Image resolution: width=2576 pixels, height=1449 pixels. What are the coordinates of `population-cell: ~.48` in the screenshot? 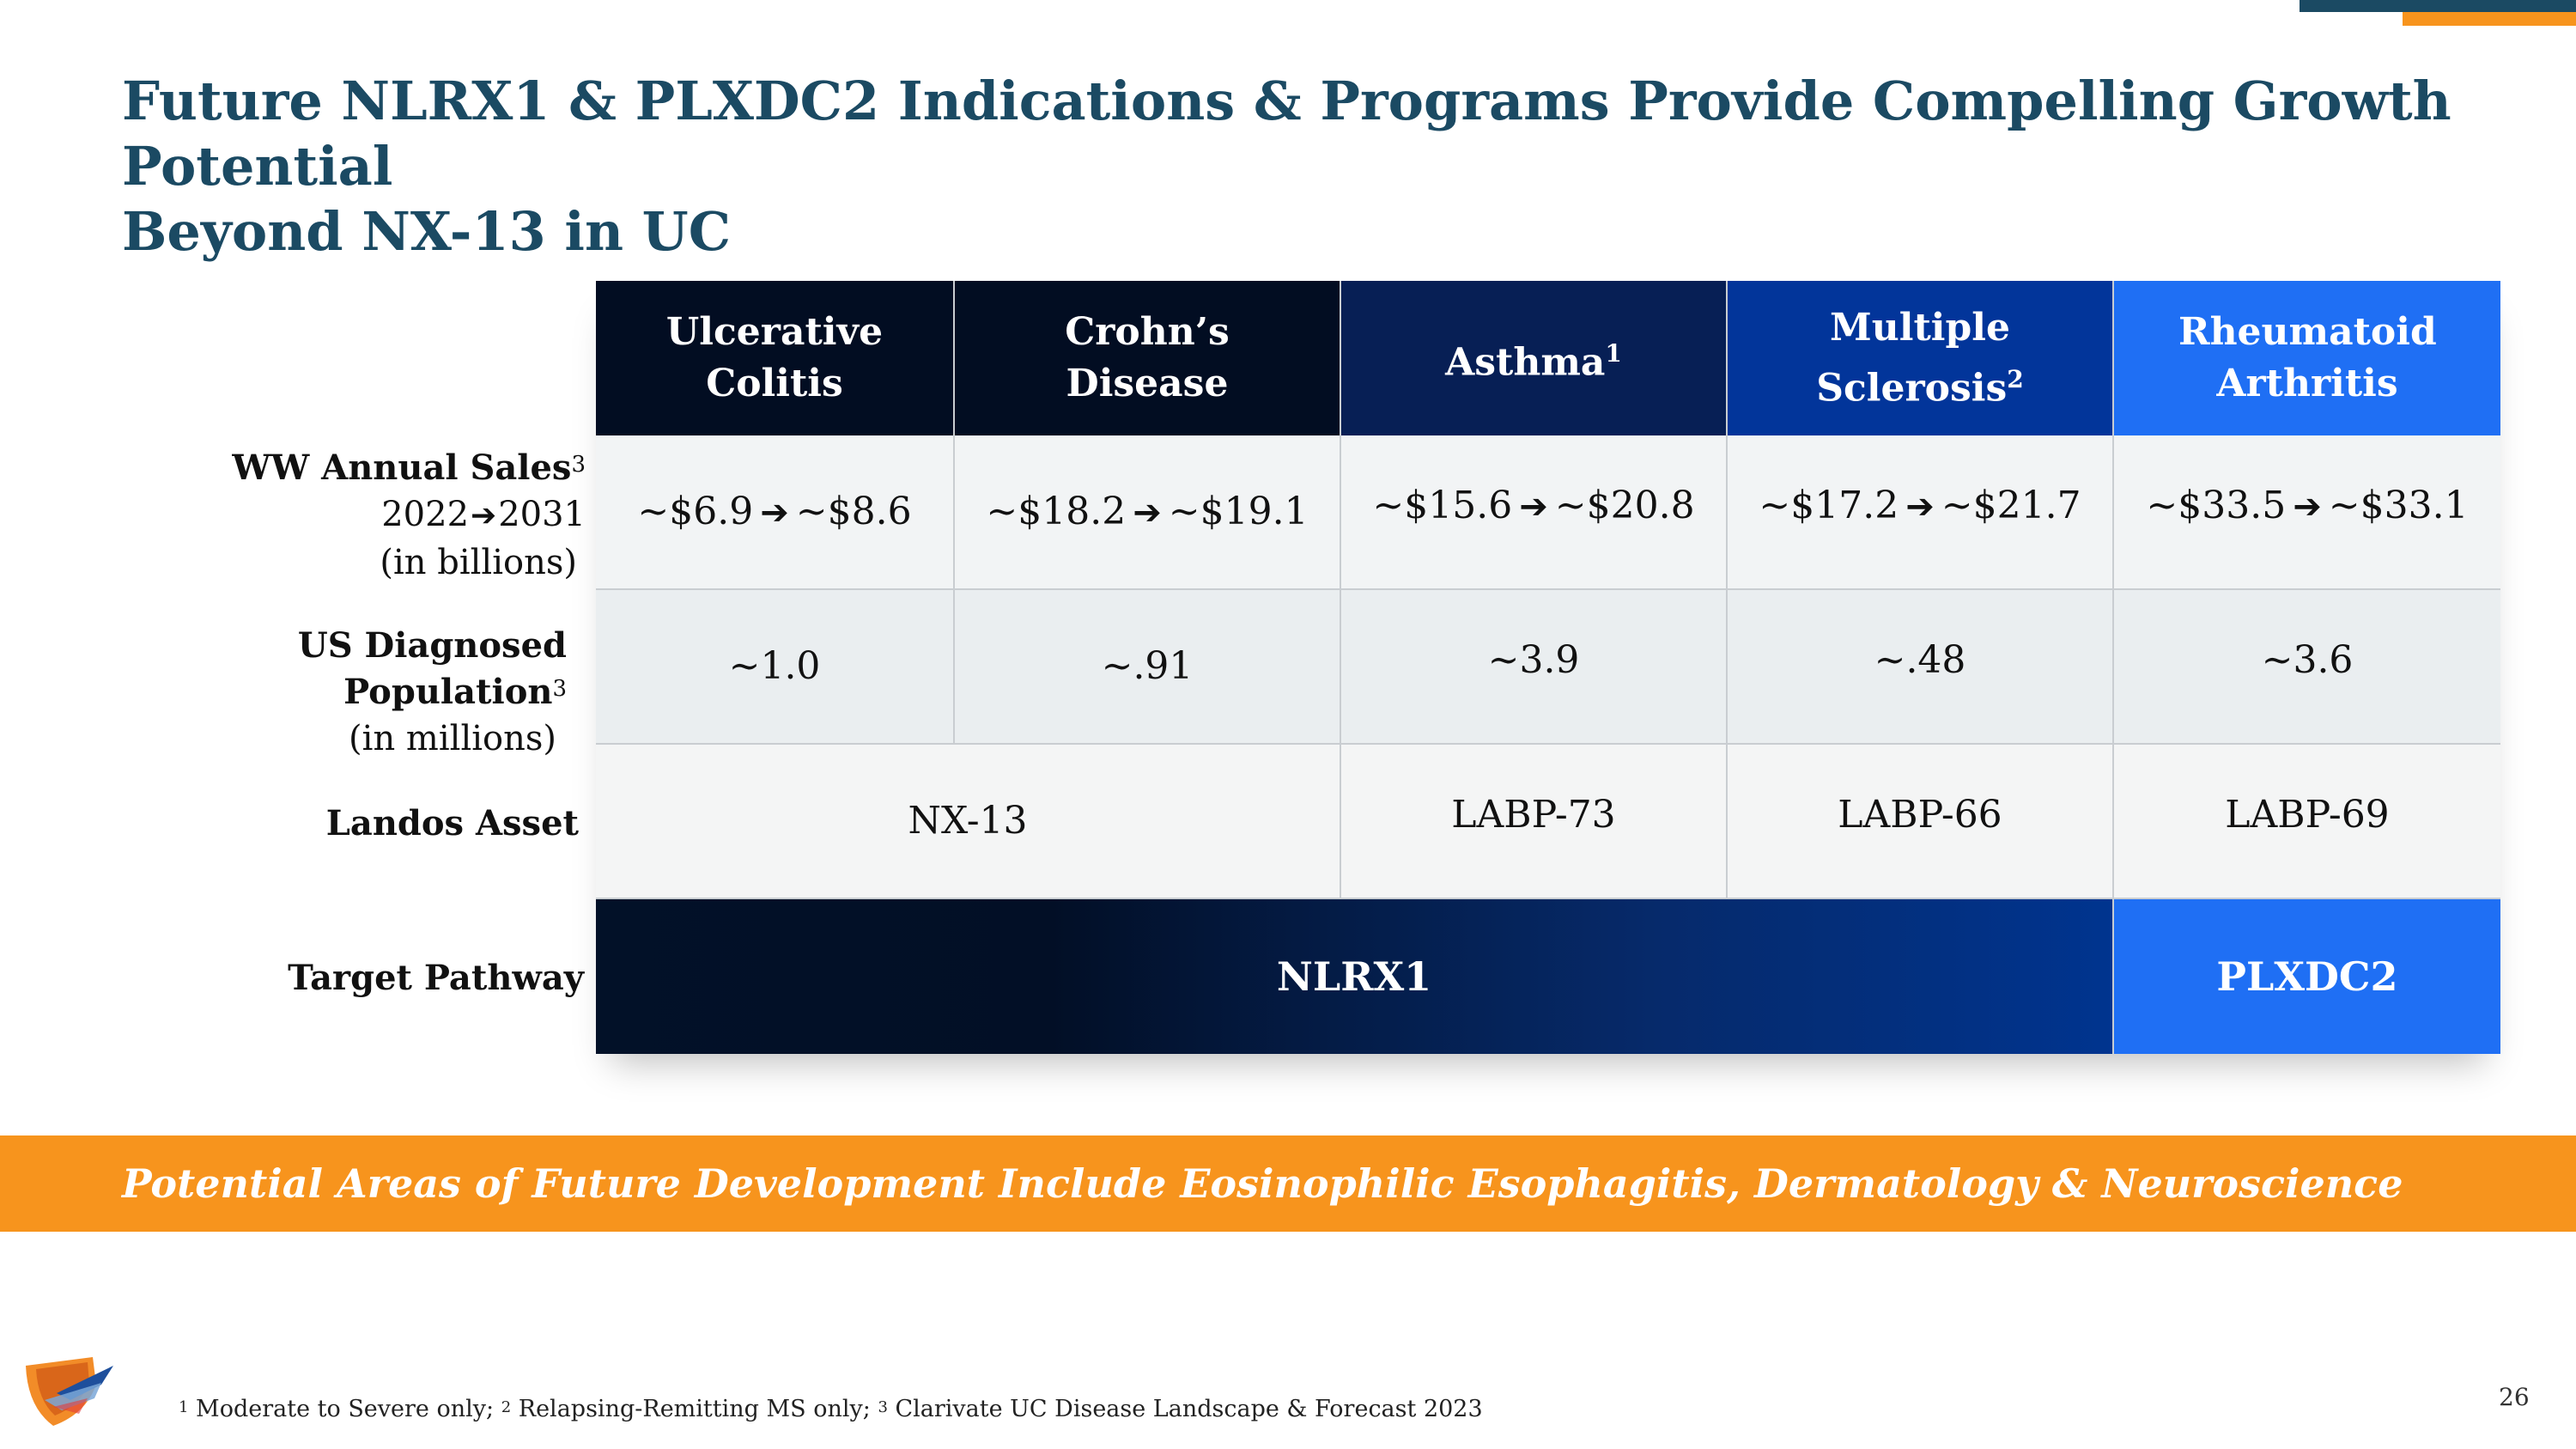 It's located at (1921, 667).